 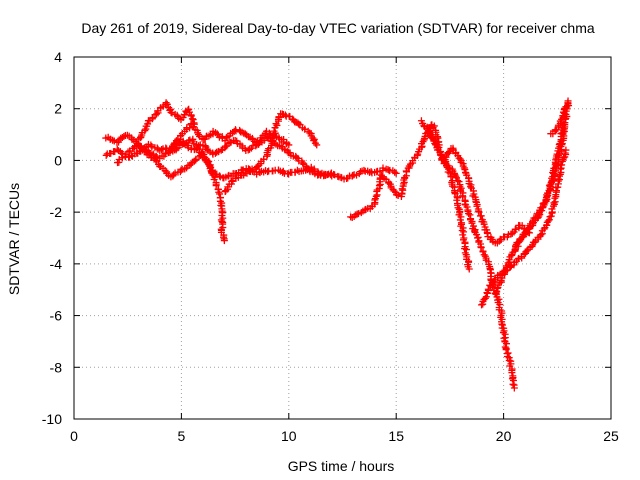 I want to click on x-tick-label: 20, so click(x=504, y=436).